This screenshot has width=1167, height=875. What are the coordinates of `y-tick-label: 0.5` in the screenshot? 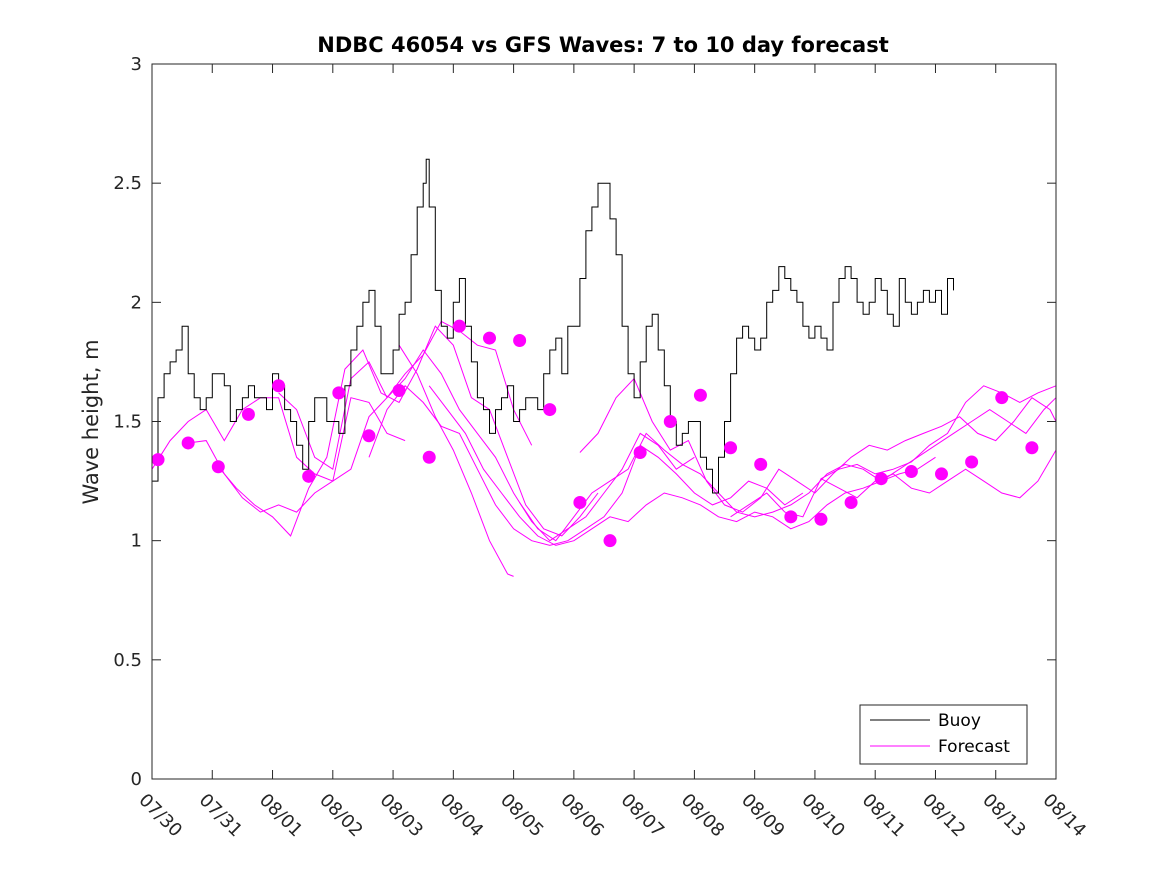 It's located at (127, 660).